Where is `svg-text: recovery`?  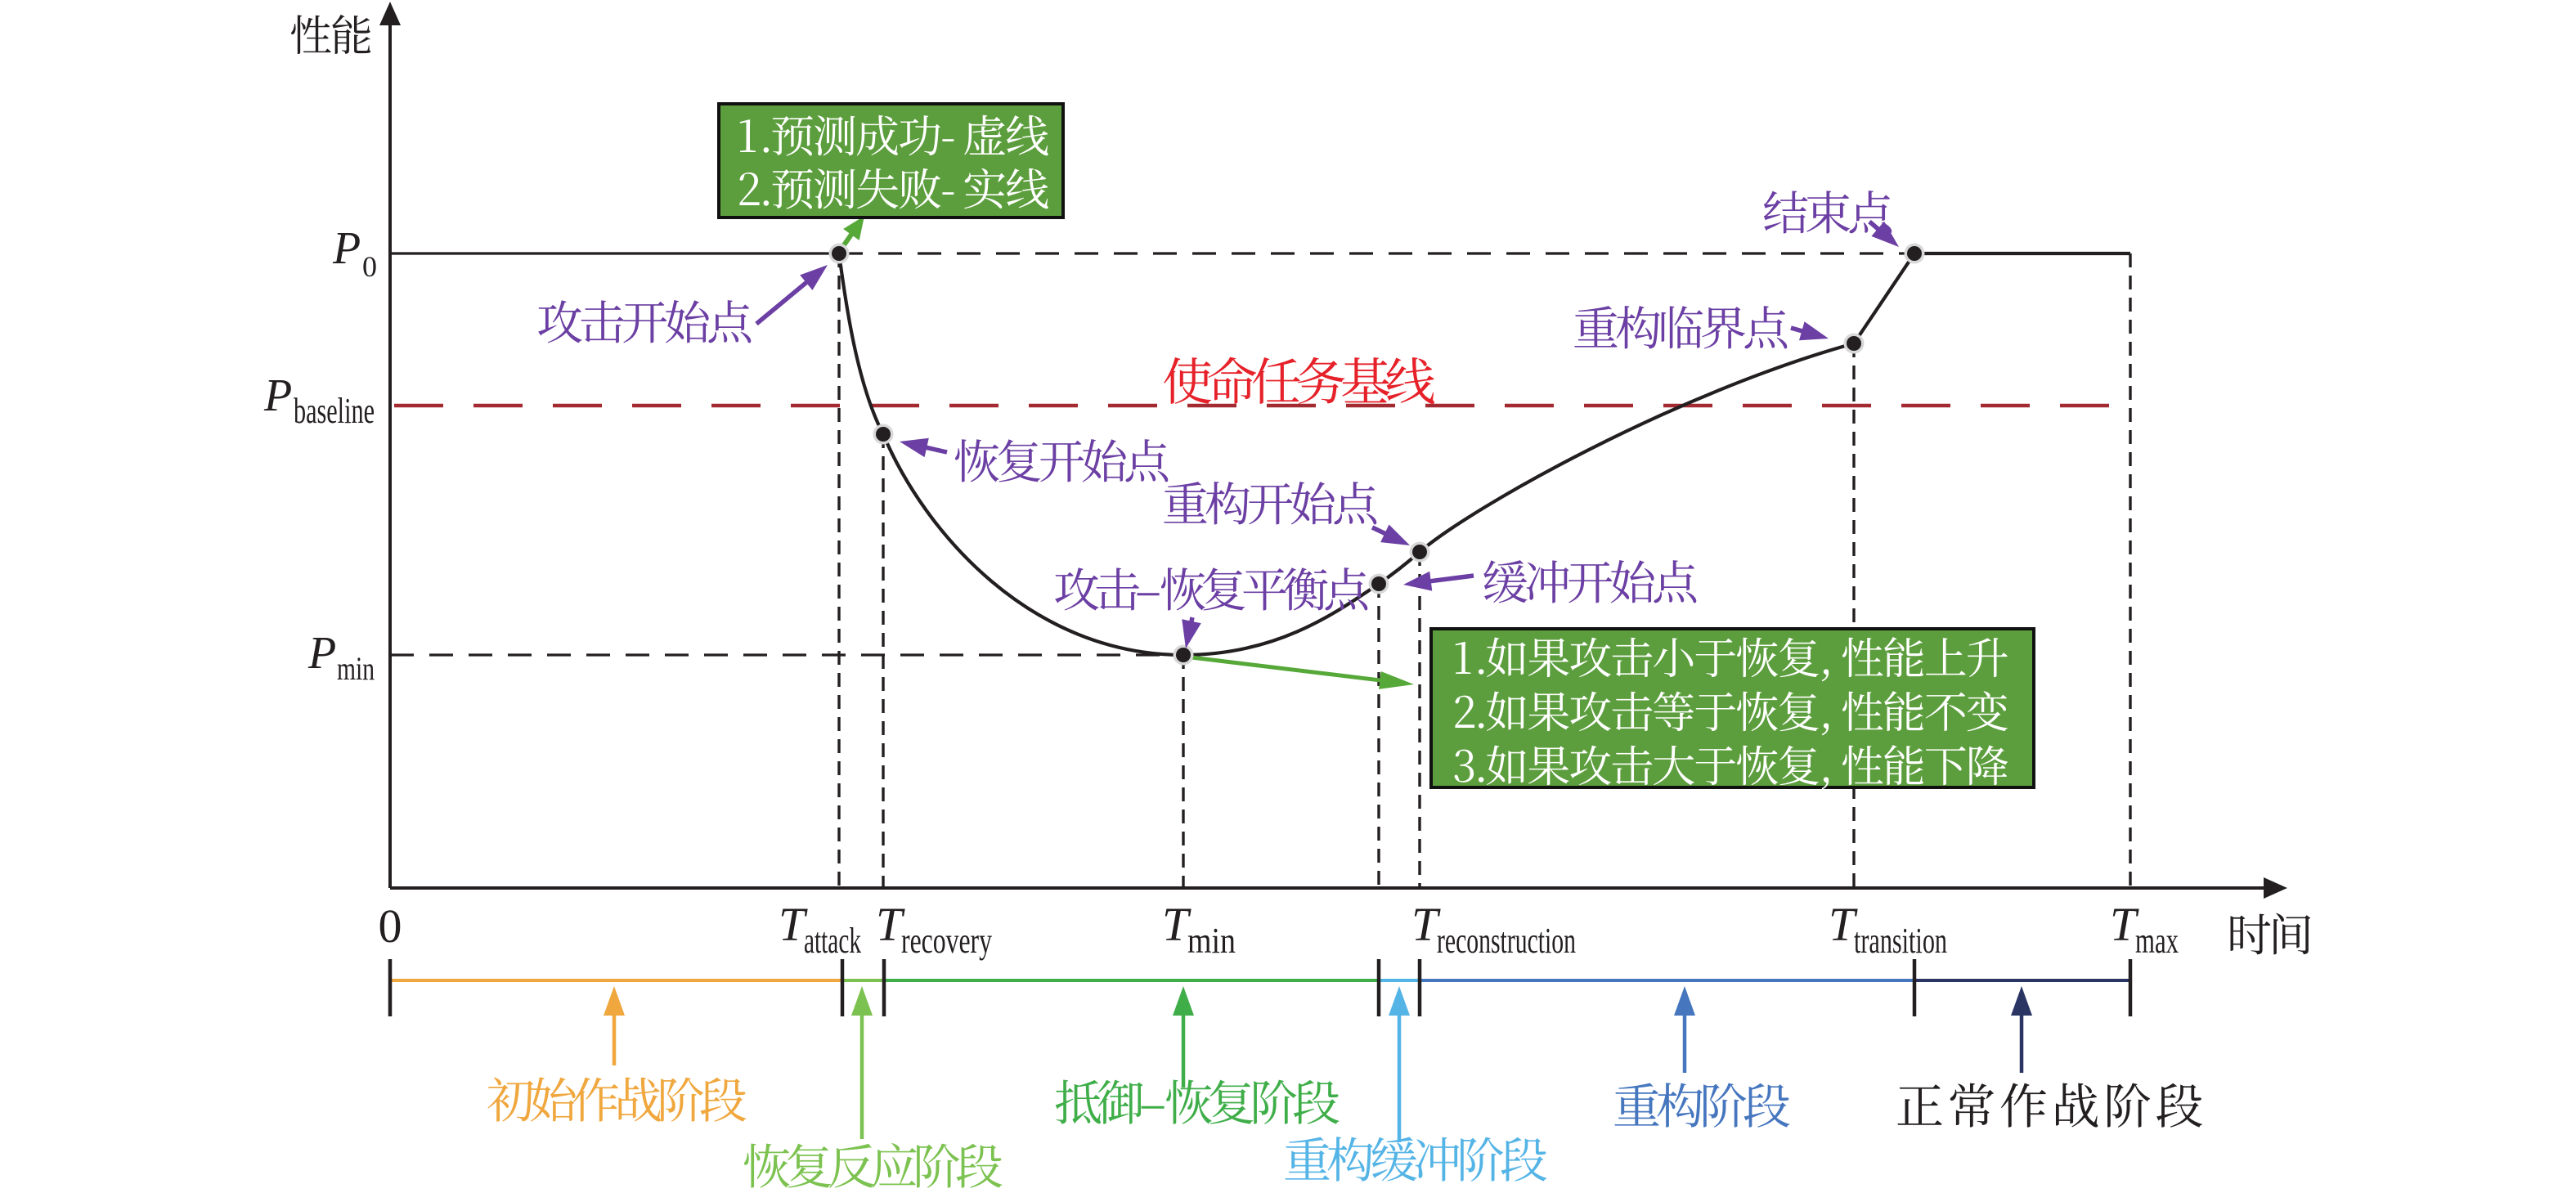
svg-text: recovery is located at coordinates (946, 941).